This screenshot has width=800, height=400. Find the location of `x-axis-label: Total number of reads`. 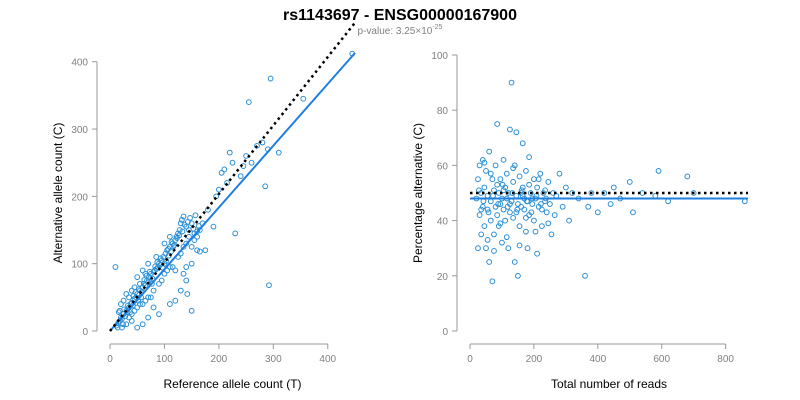

x-axis-label: Total number of reads is located at coordinates (609, 384).